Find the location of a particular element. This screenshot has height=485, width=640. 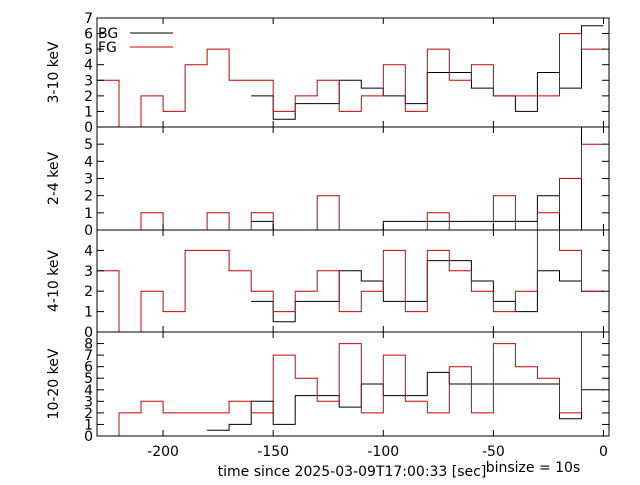

x-tick-label: -50 is located at coordinates (493, 452).